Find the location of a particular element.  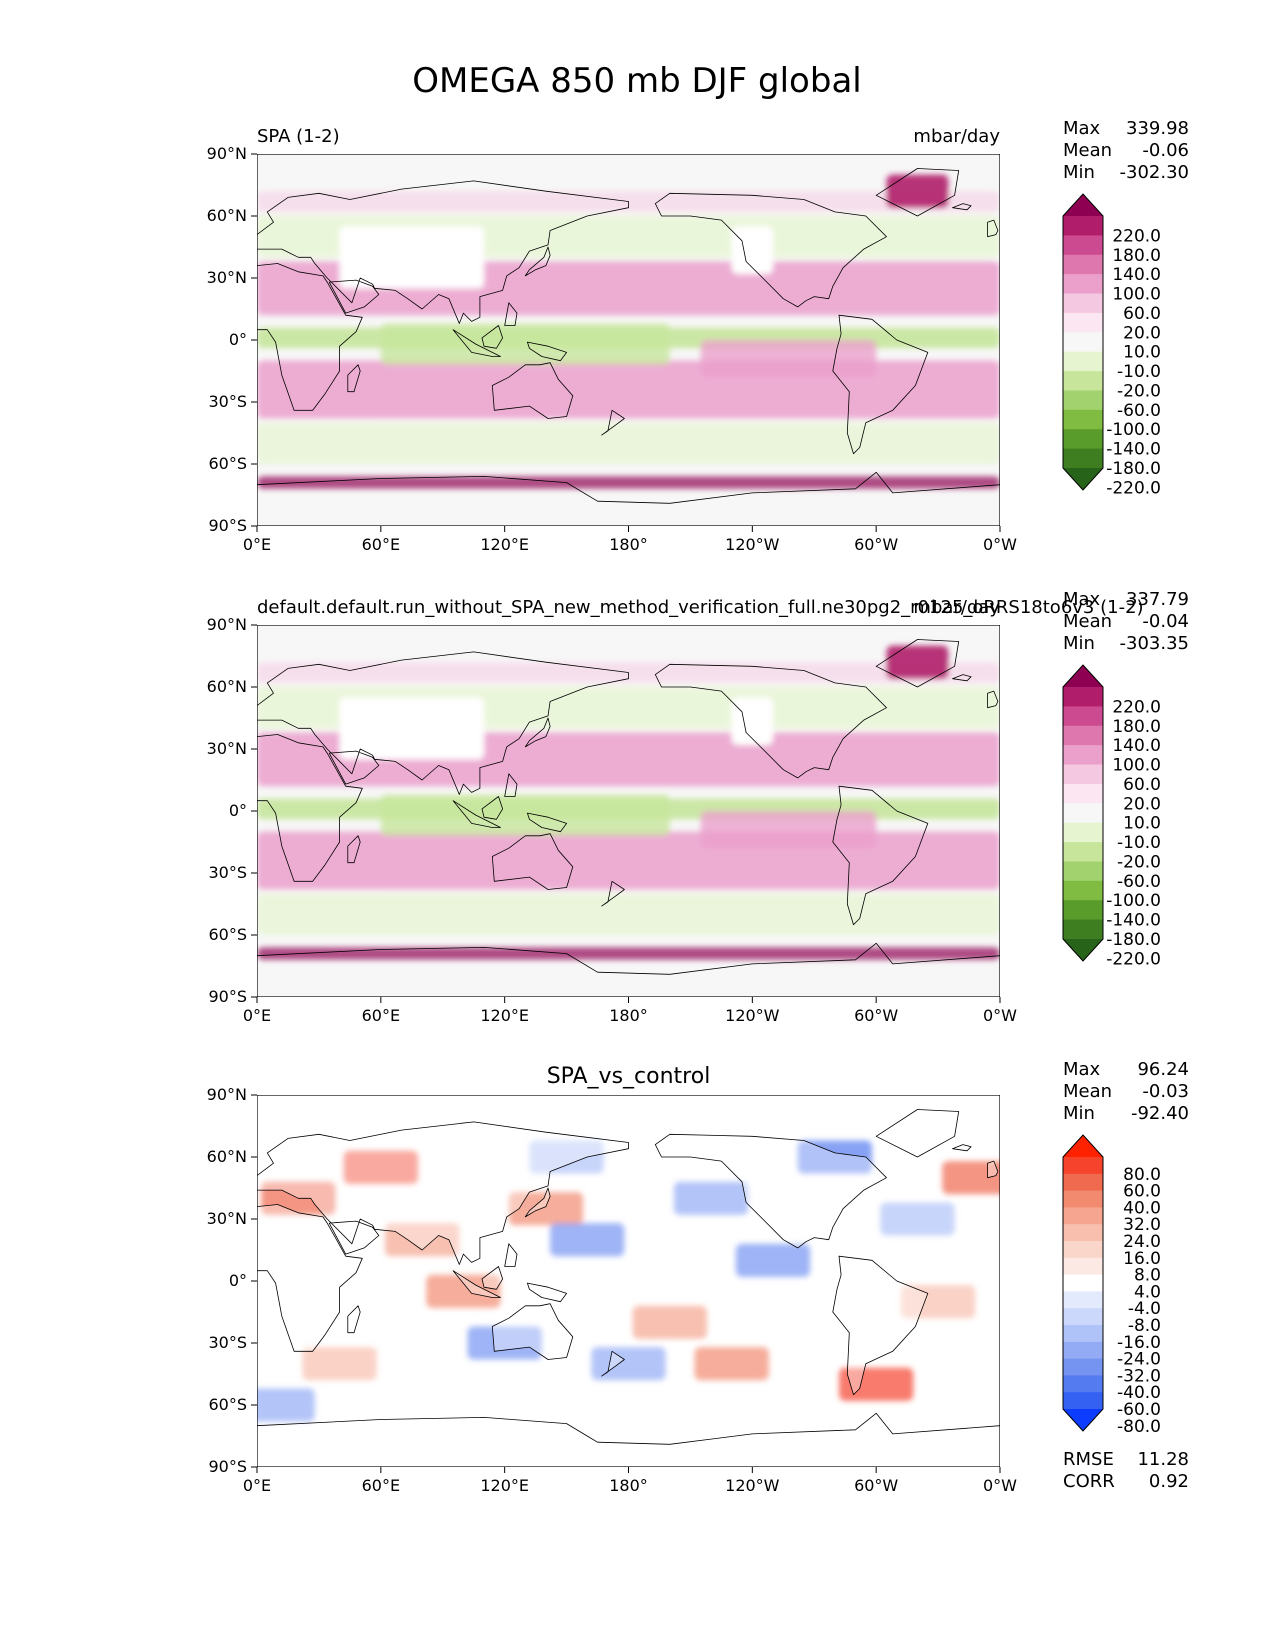

extra-stat-value: 11.28 is located at coordinates (1163, 1459).